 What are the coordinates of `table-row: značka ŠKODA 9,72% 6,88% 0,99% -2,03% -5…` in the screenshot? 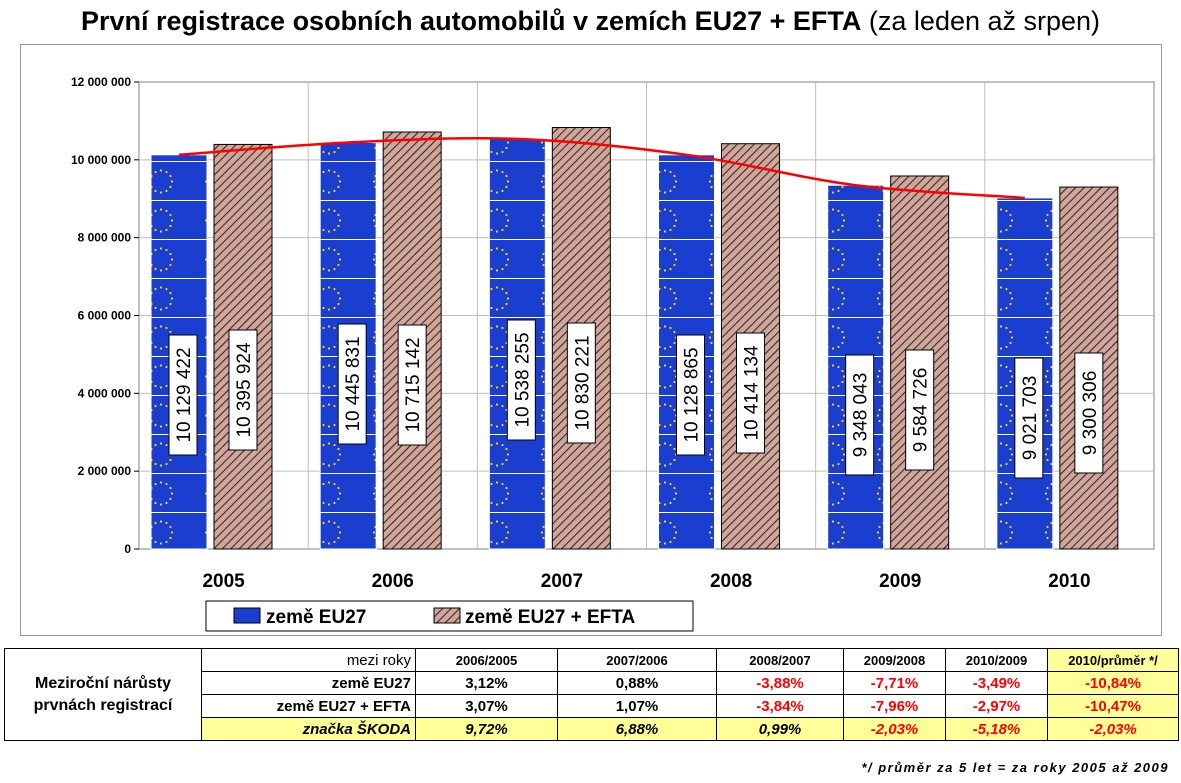 It's located at (592, 729).